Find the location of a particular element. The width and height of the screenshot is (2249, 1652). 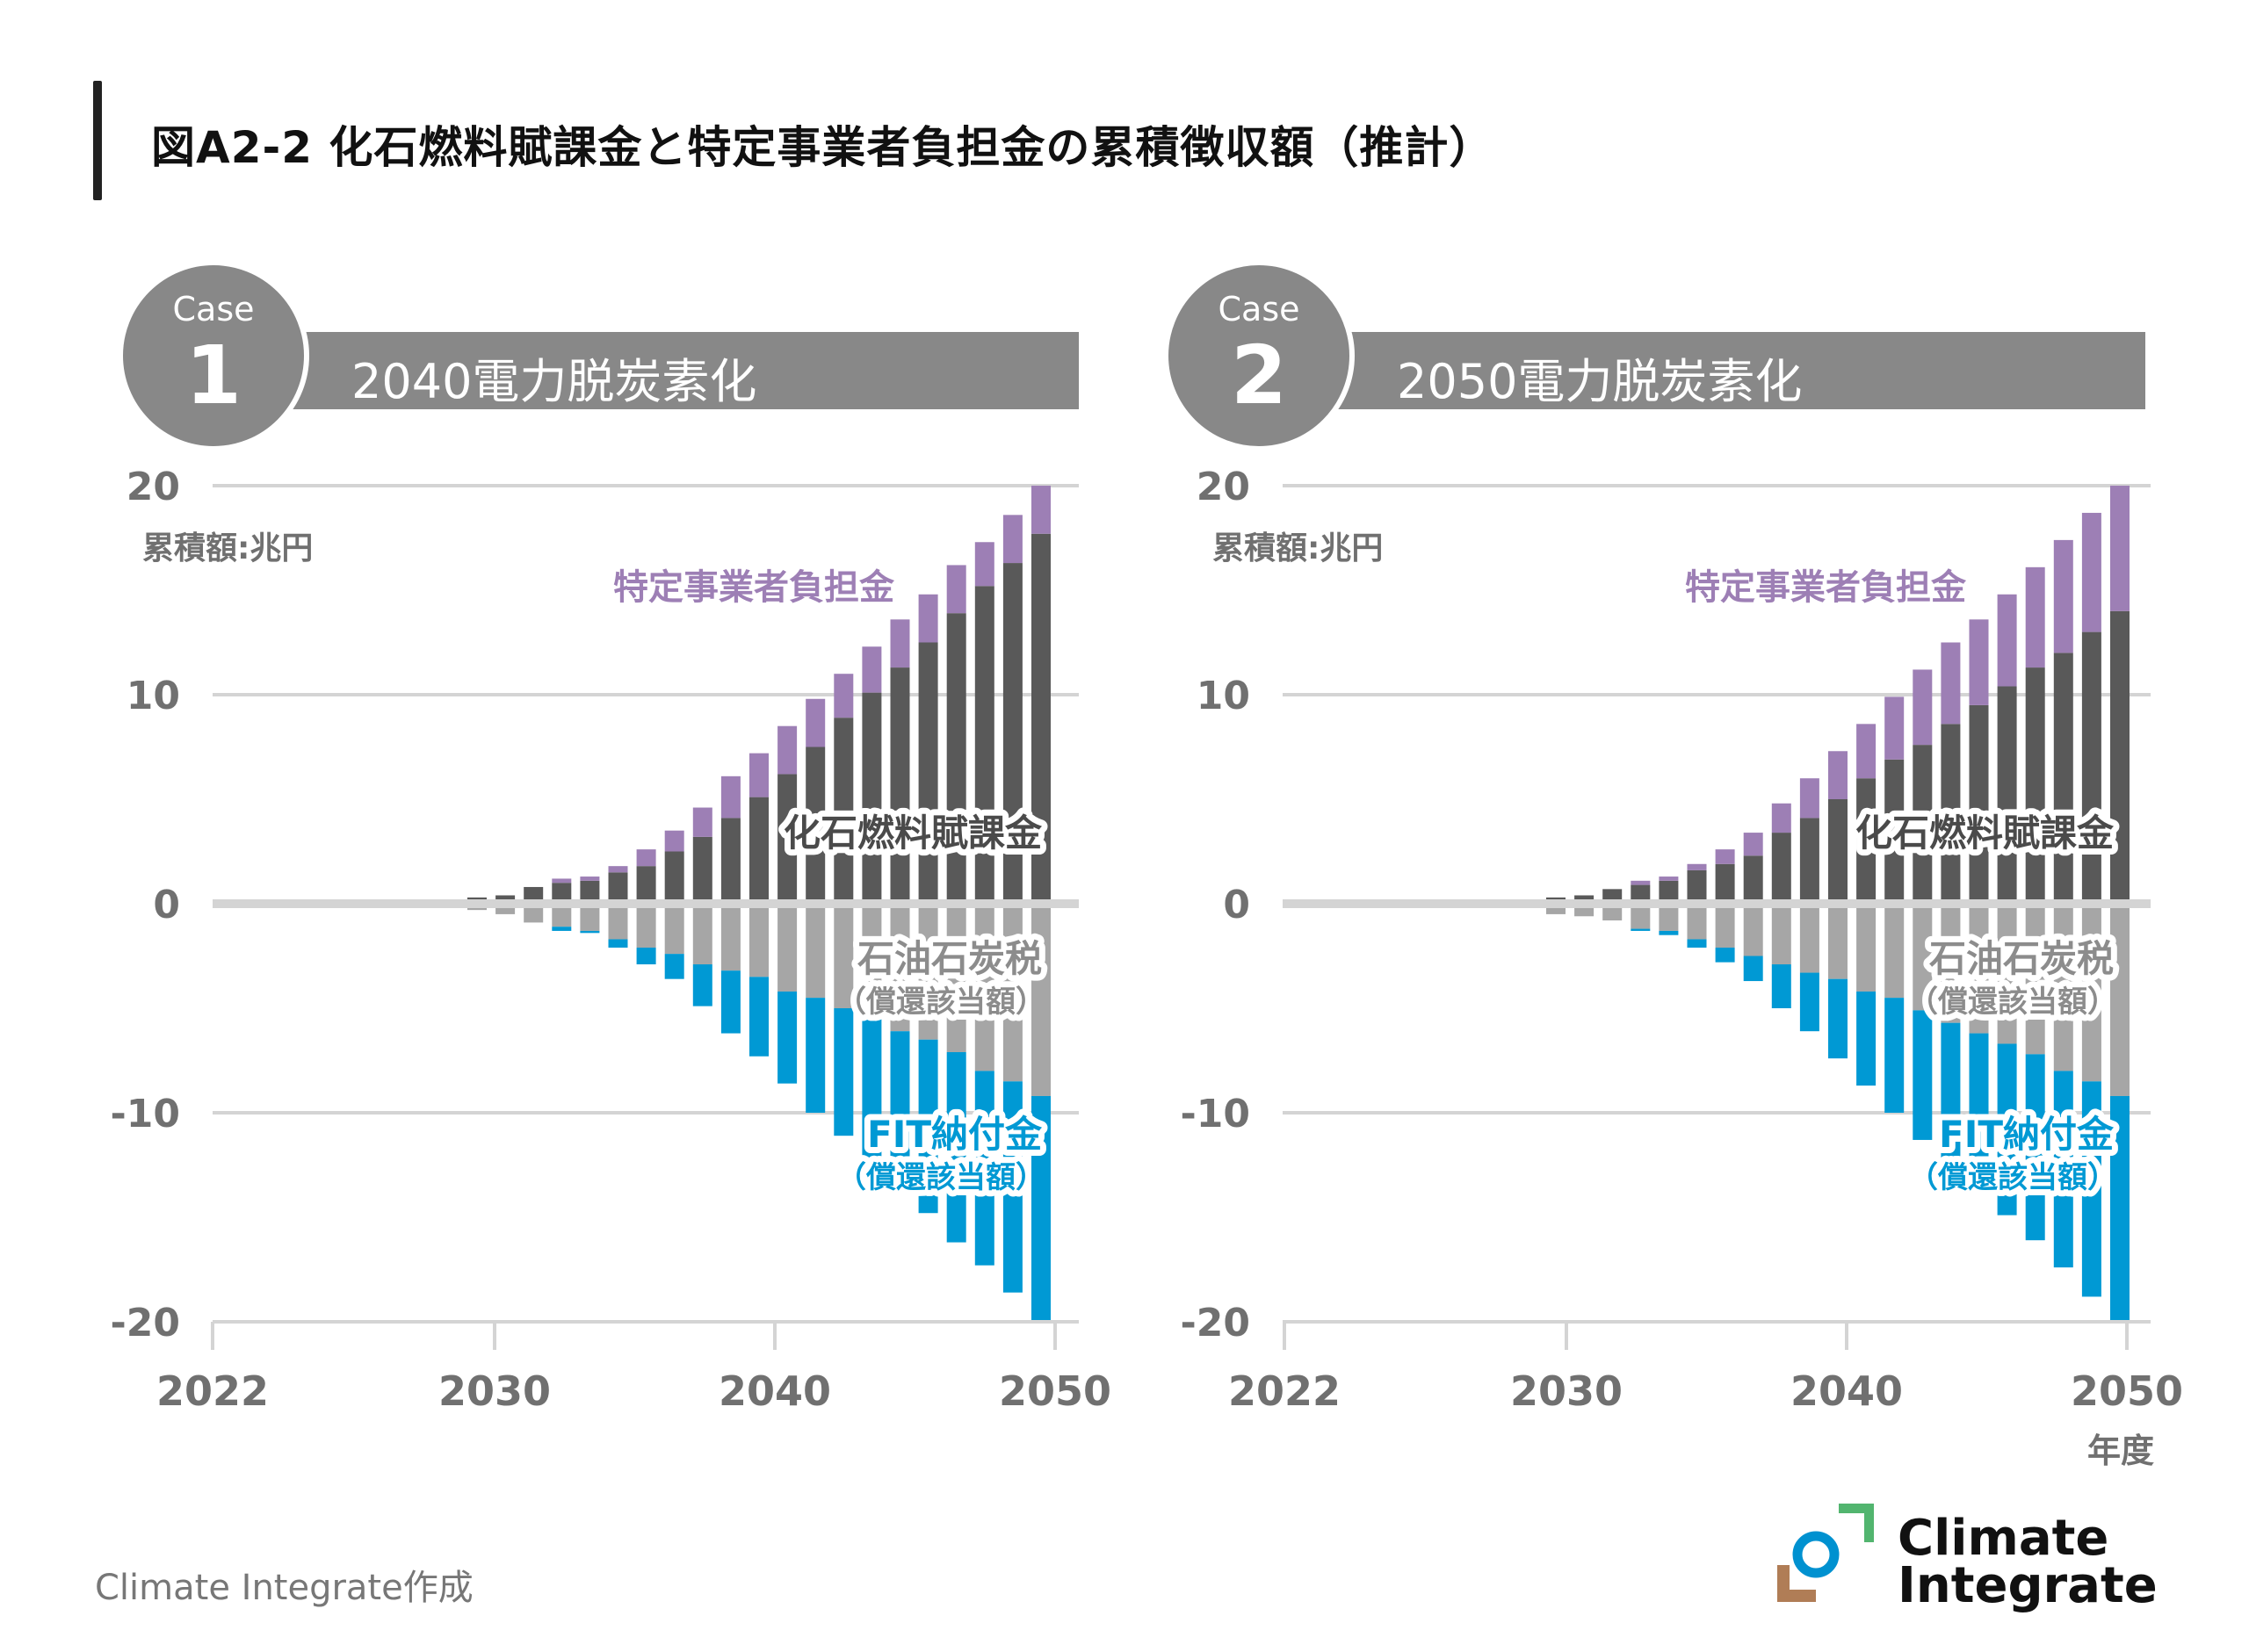

title-accent-bar is located at coordinates (97, 140).